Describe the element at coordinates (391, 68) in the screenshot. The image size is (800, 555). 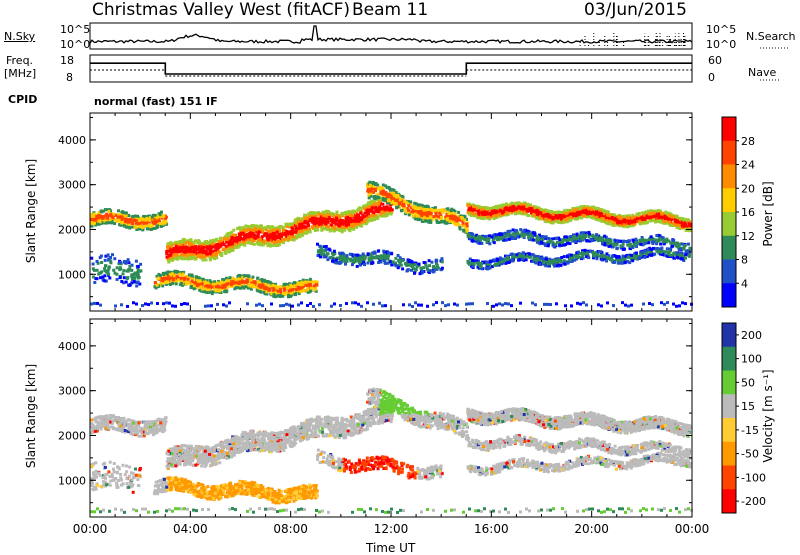
I see `freq-series-line` at that location.